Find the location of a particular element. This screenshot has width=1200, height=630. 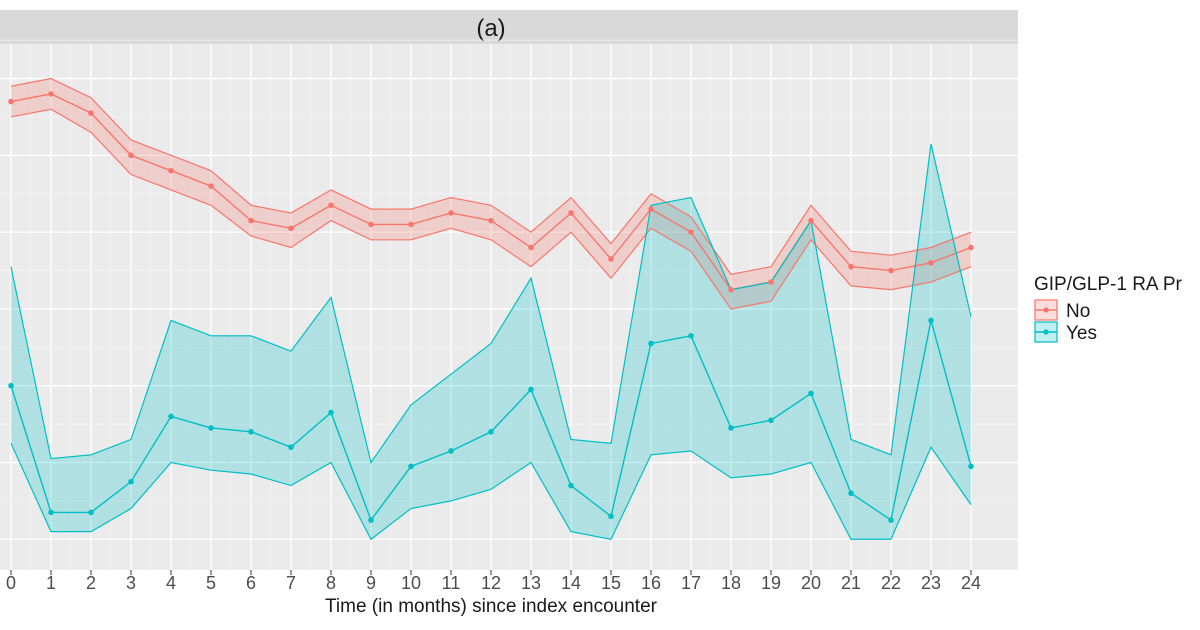

x-tick-label: 24 is located at coordinates (971, 583).